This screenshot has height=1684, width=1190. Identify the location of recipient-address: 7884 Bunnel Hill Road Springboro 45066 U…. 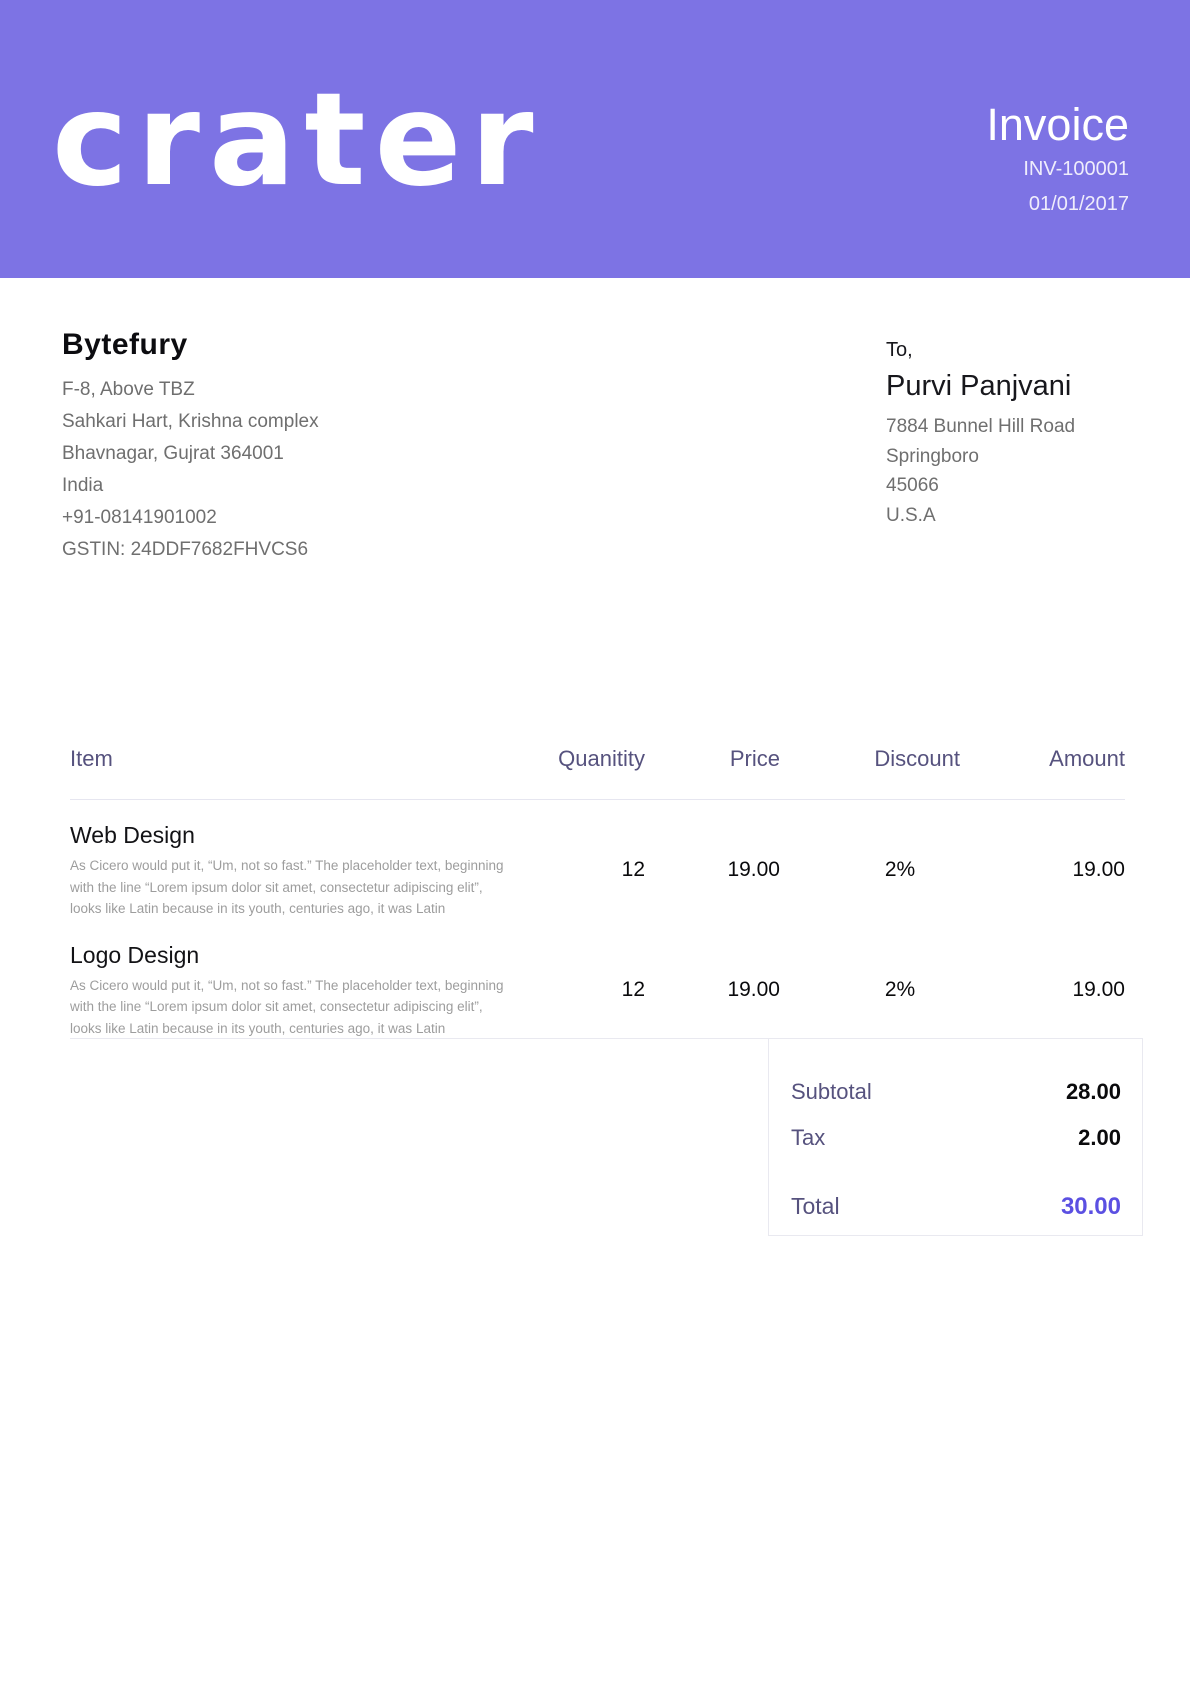
(980, 471).